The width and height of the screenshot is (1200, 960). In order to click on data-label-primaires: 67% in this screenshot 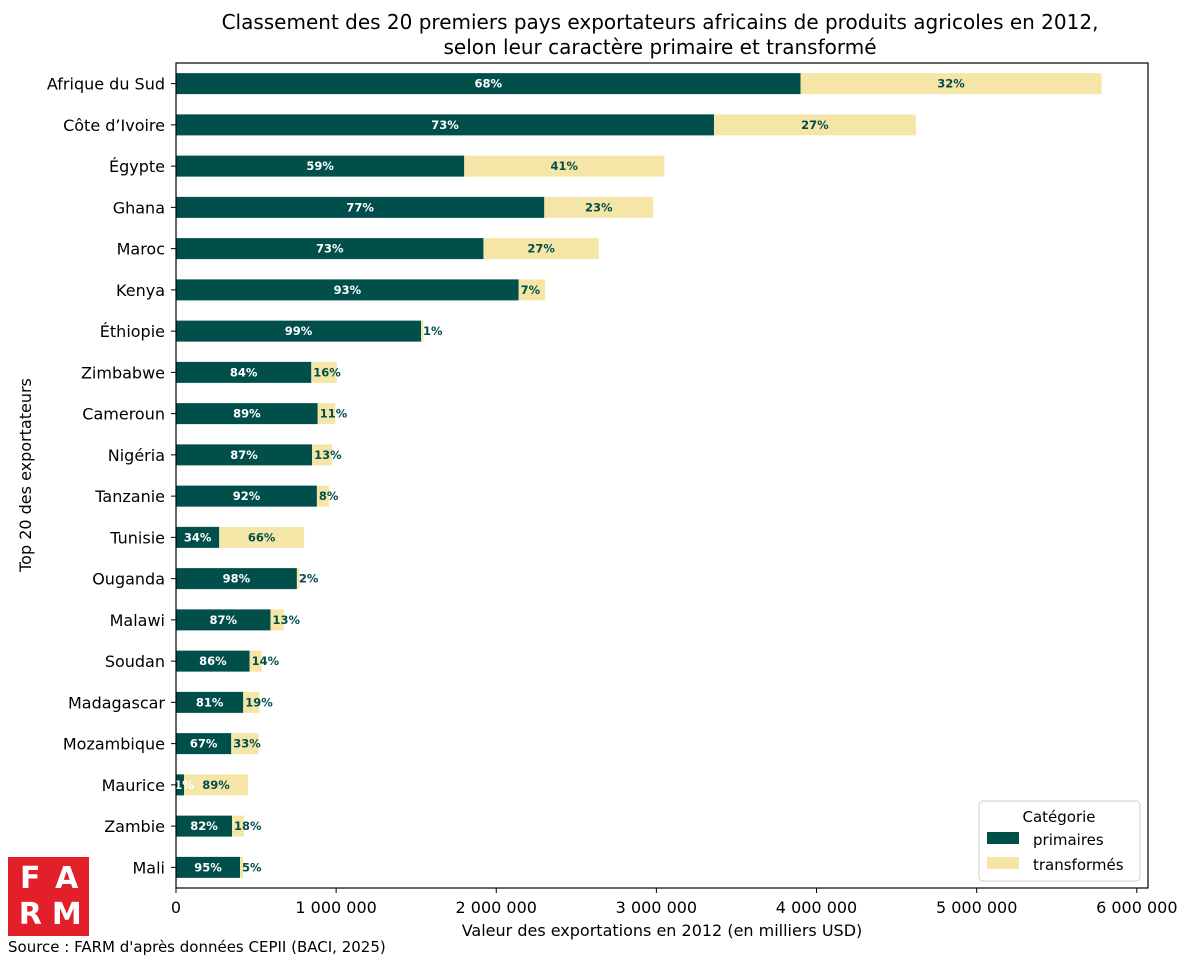, I will do `click(204, 744)`.